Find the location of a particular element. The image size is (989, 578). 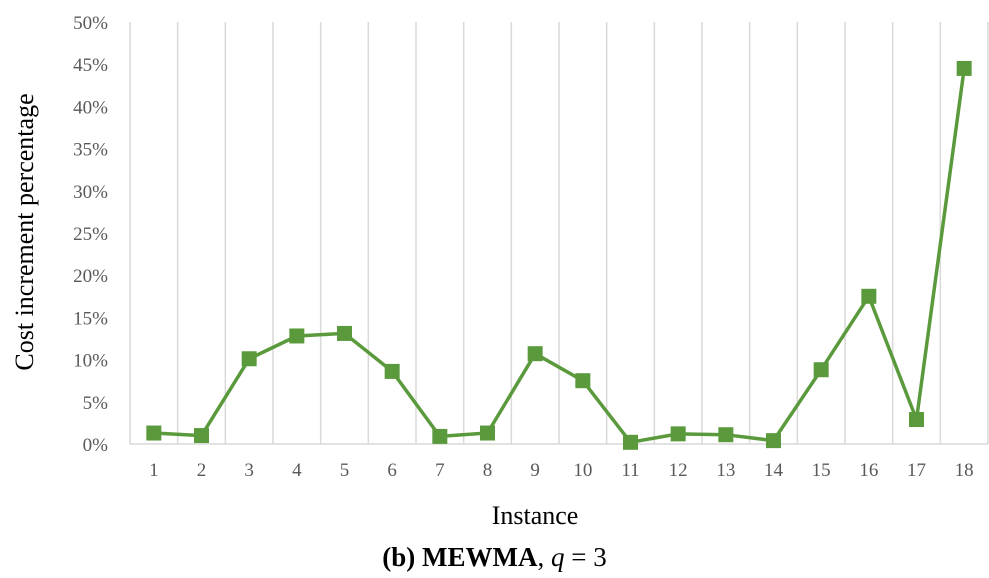

caption-method: MEWMA is located at coordinates (480, 557).